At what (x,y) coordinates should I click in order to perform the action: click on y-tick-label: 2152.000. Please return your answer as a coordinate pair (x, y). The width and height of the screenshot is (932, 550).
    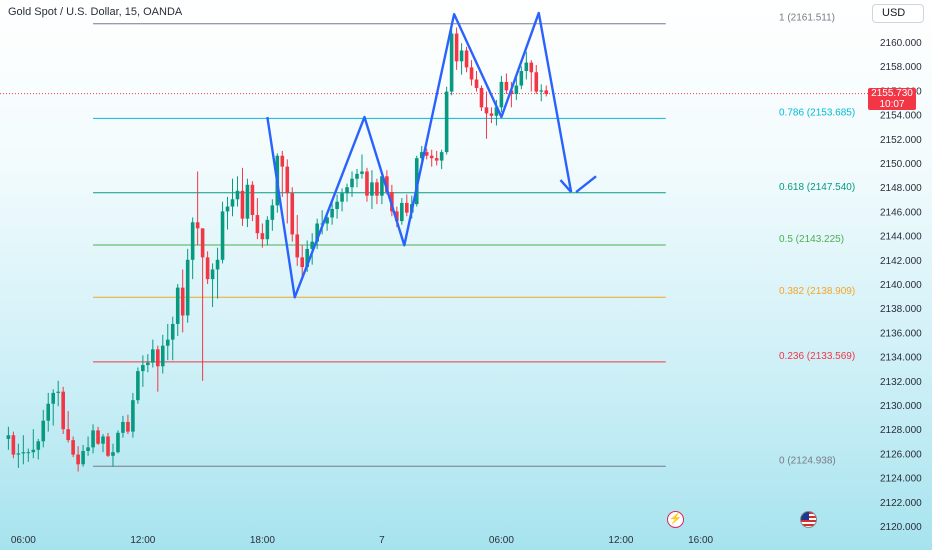
    Looking at the image, I should click on (901, 140).